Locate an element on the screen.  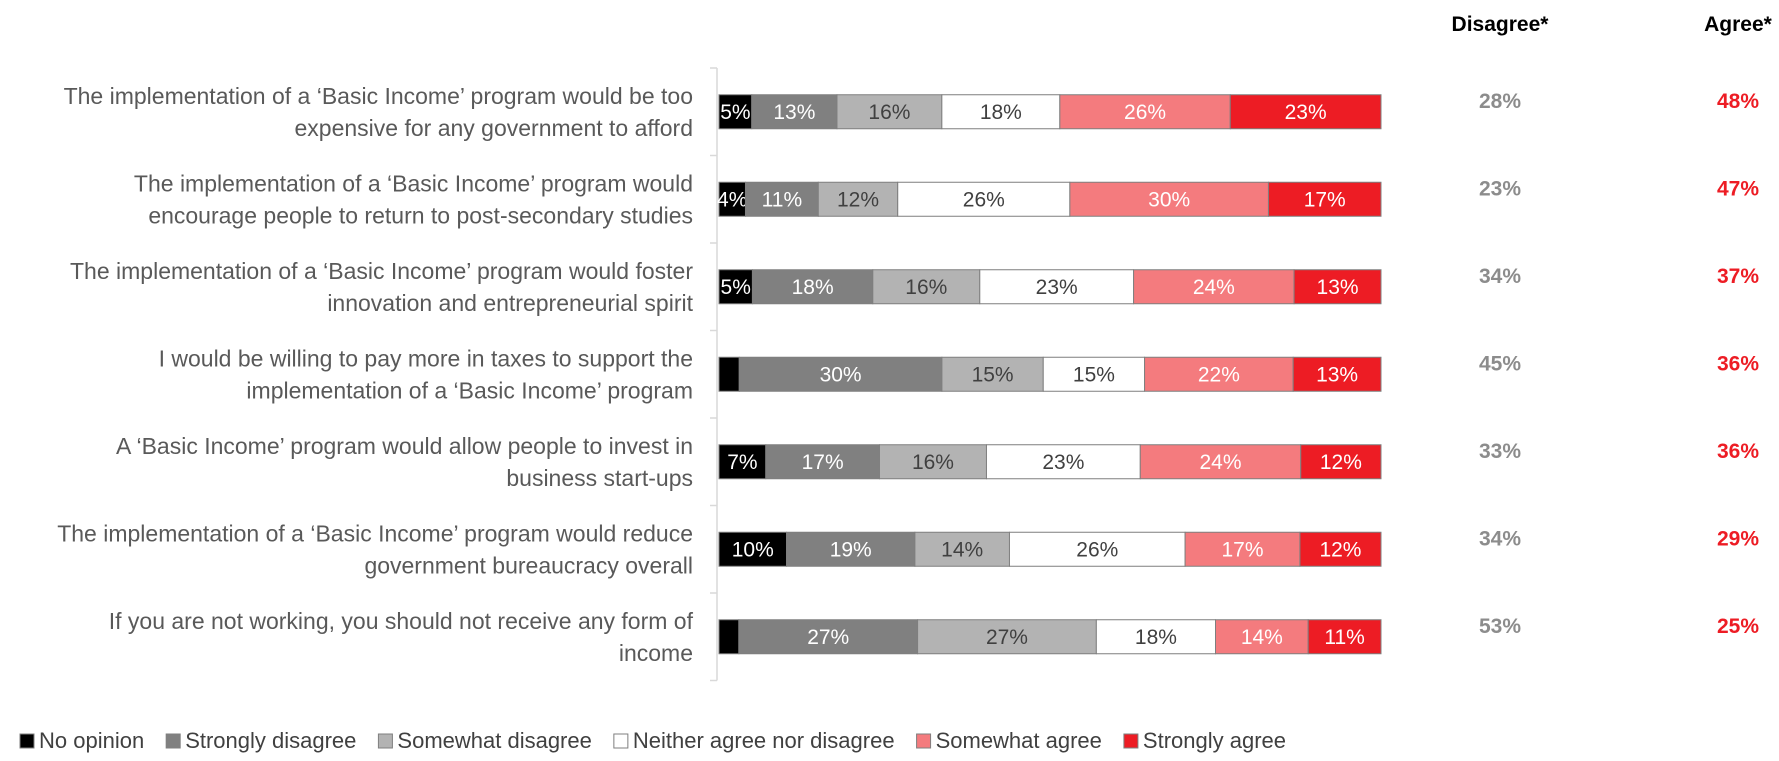
data-label: 19% is located at coordinates (851, 549).